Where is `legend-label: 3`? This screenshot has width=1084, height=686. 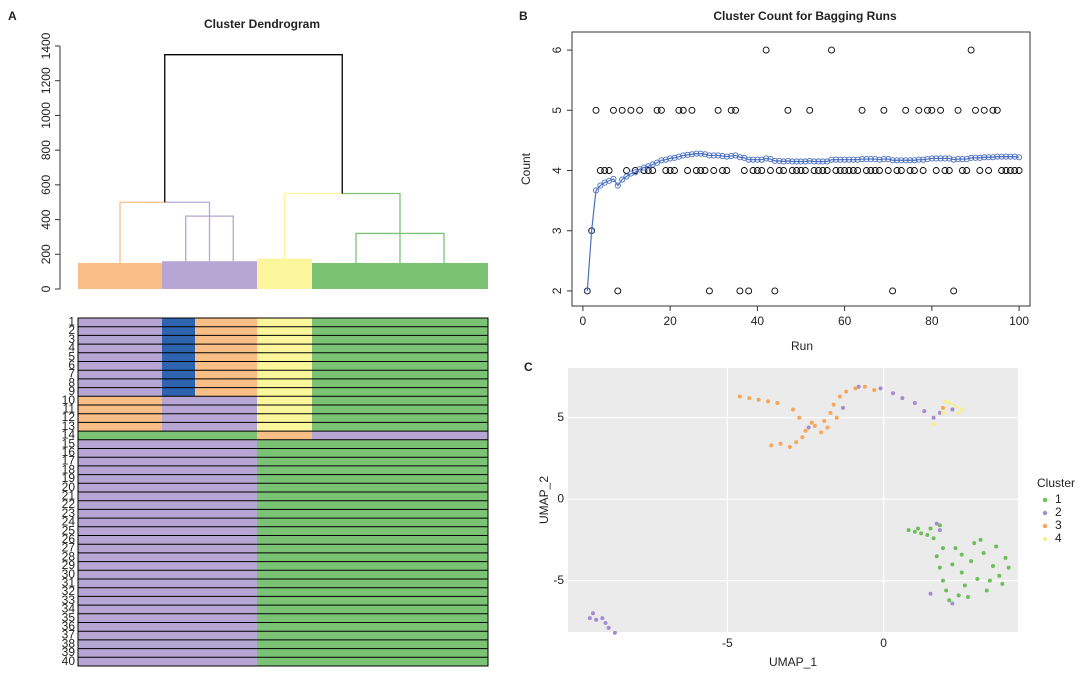
legend-label: 3 is located at coordinates (1058, 525).